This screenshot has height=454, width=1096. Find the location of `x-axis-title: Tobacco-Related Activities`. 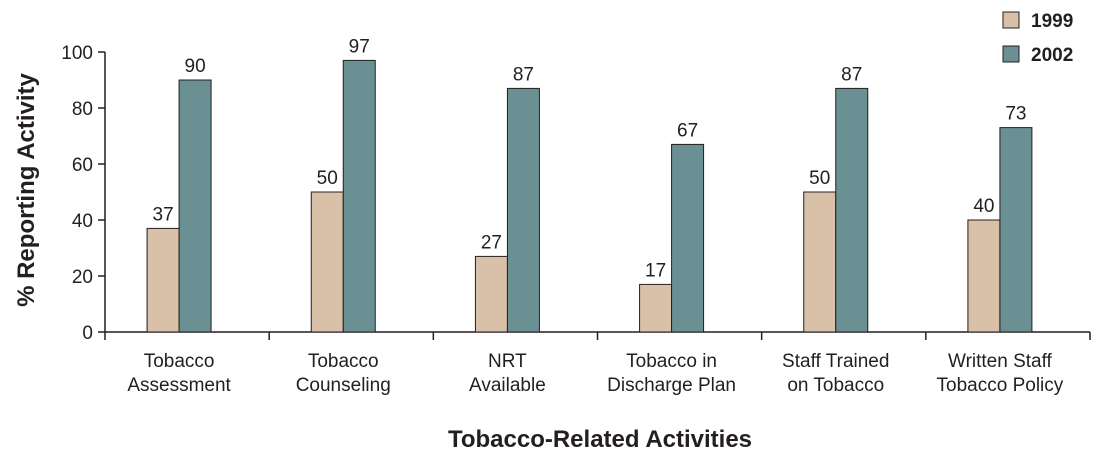

x-axis-title: Tobacco-Related Activities is located at coordinates (600, 439).